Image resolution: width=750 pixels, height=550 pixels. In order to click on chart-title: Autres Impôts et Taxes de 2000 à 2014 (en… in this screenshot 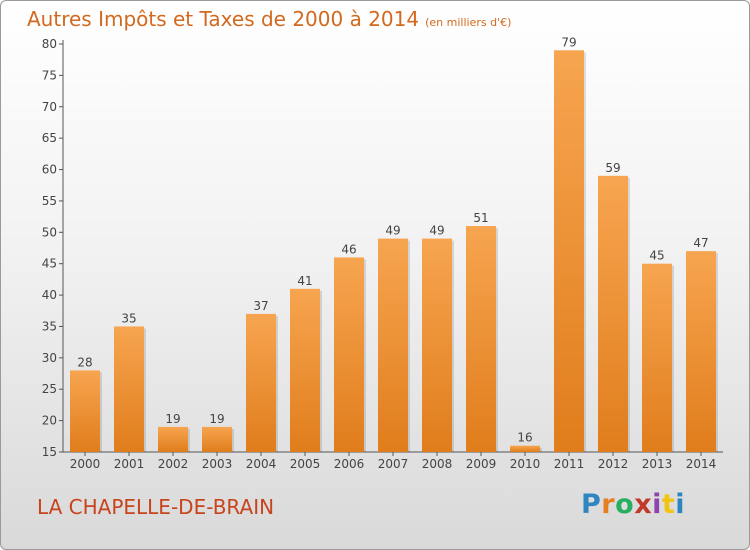, I will do `click(269, 19)`.